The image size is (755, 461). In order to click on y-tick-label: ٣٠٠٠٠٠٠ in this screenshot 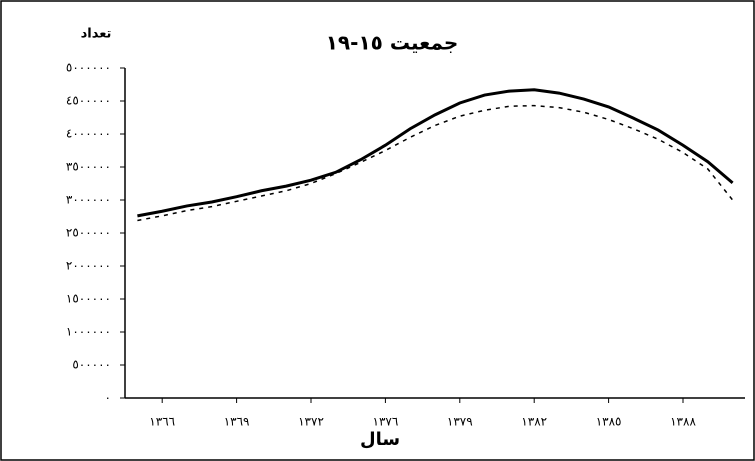, I will do `click(88, 200)`.